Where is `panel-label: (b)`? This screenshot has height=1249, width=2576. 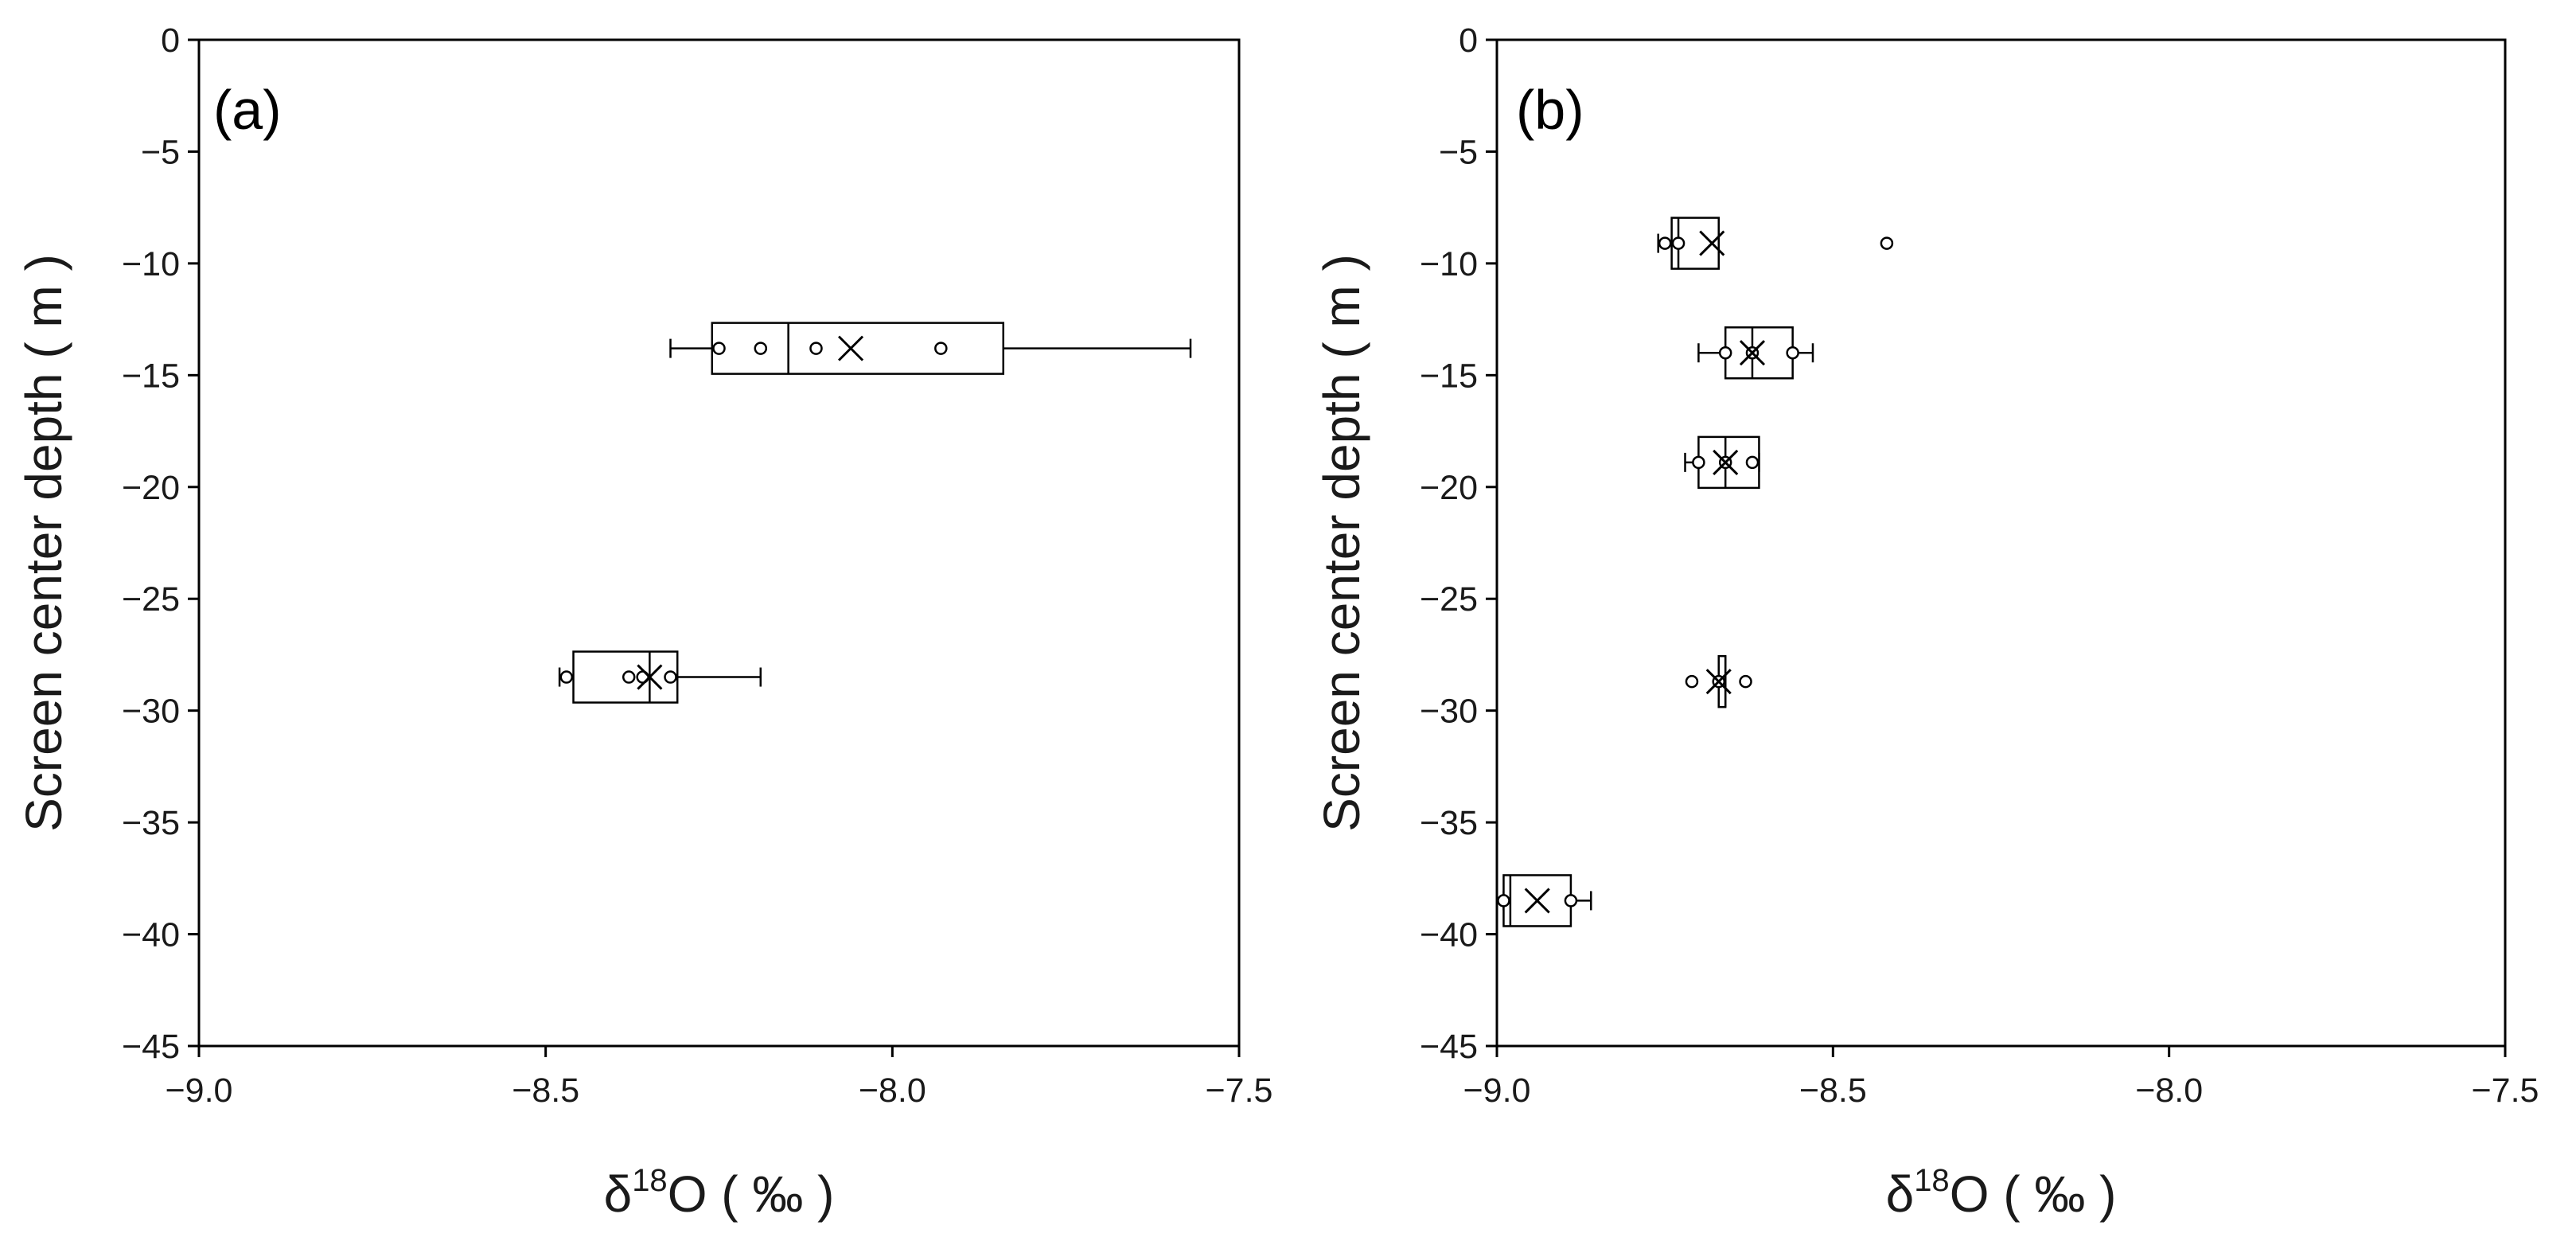
panel-label: (b) is located at coordinates (1550, 110).